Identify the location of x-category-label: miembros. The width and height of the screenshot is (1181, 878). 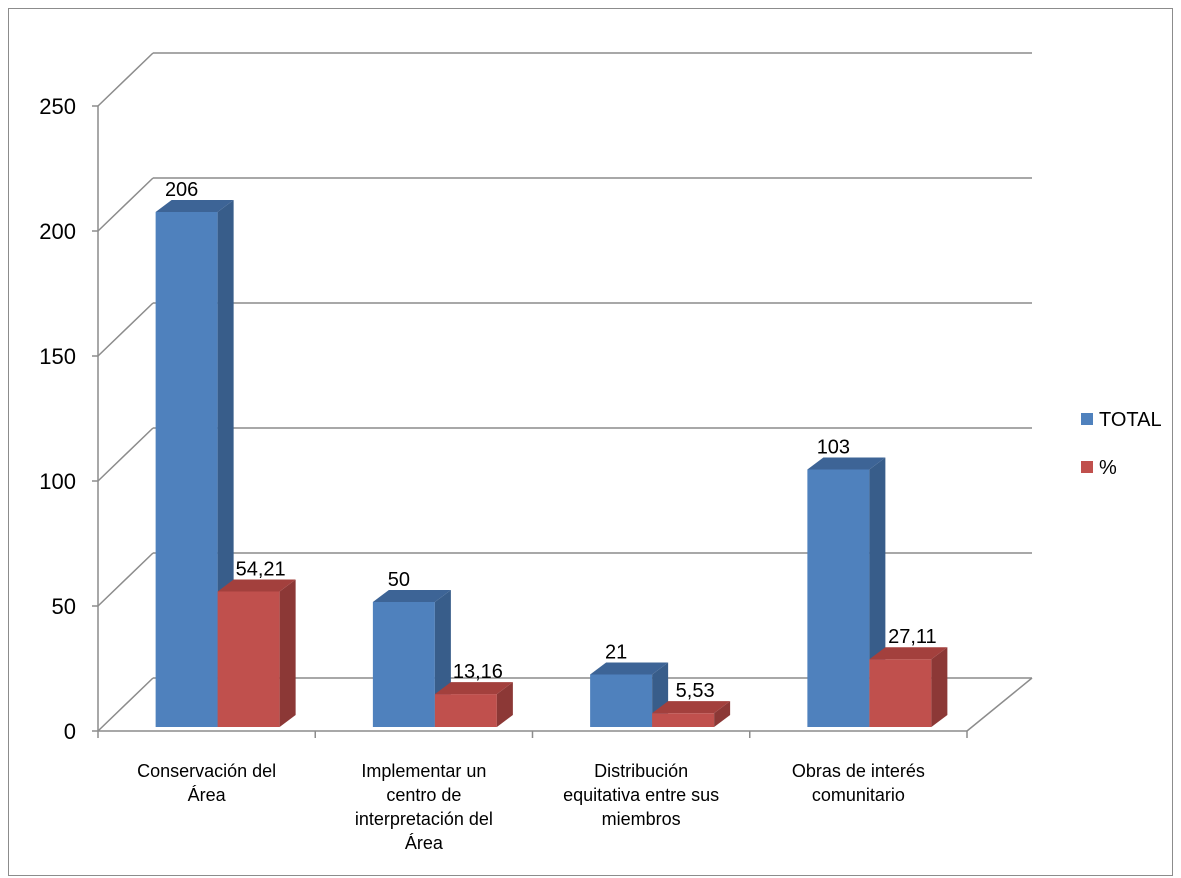
(641, 819).